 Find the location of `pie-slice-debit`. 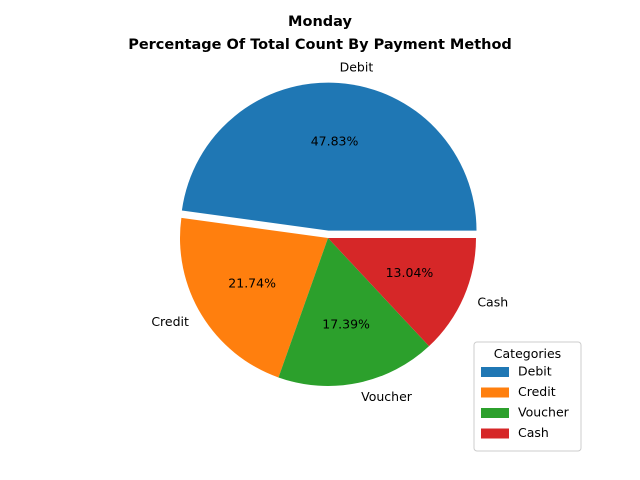

pie-slice-debit is located at coordinates (329, 156).